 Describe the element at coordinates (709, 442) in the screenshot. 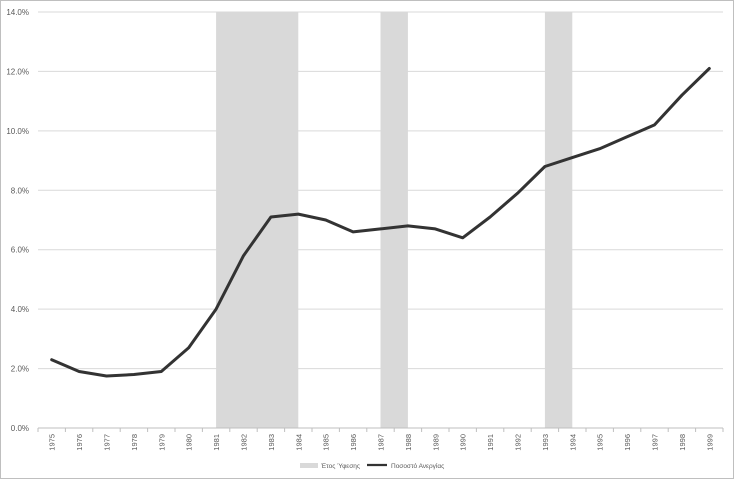

I see `x-tick-label: 1999` at that location.